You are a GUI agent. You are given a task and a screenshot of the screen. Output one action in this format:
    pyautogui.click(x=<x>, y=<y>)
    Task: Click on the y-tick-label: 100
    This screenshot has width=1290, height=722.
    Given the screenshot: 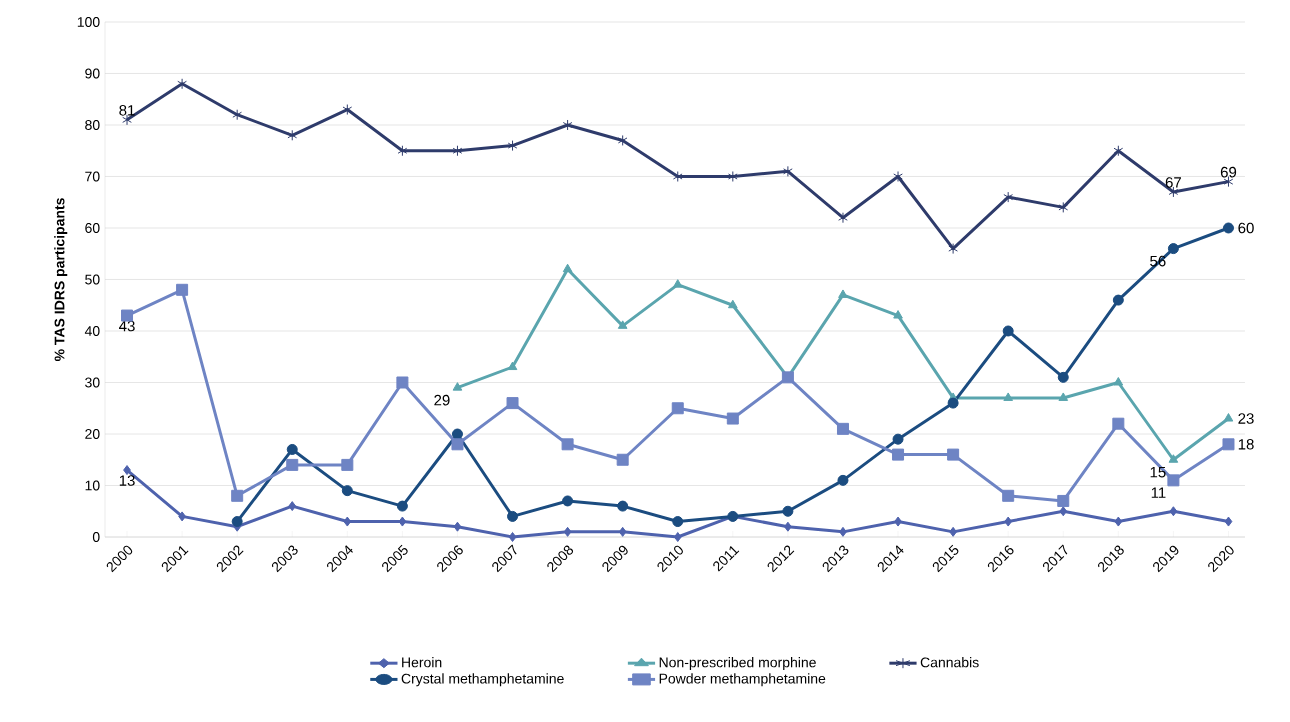 What is the action you would take?
    pyautogui.click(x=88, y=22)
    